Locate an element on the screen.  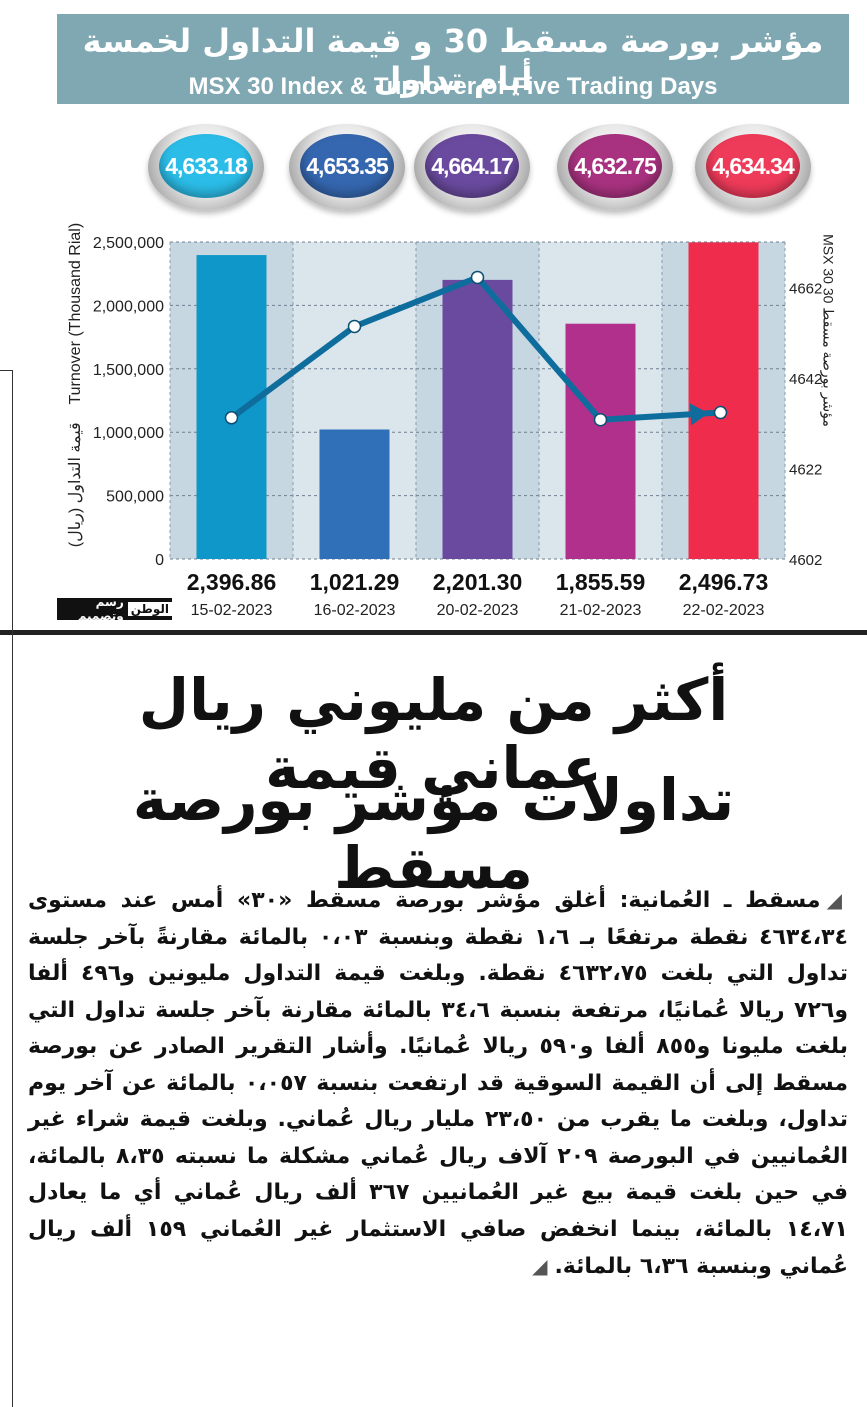
bar-value-label: 2,496.73 is located at coordinates (724, 582).